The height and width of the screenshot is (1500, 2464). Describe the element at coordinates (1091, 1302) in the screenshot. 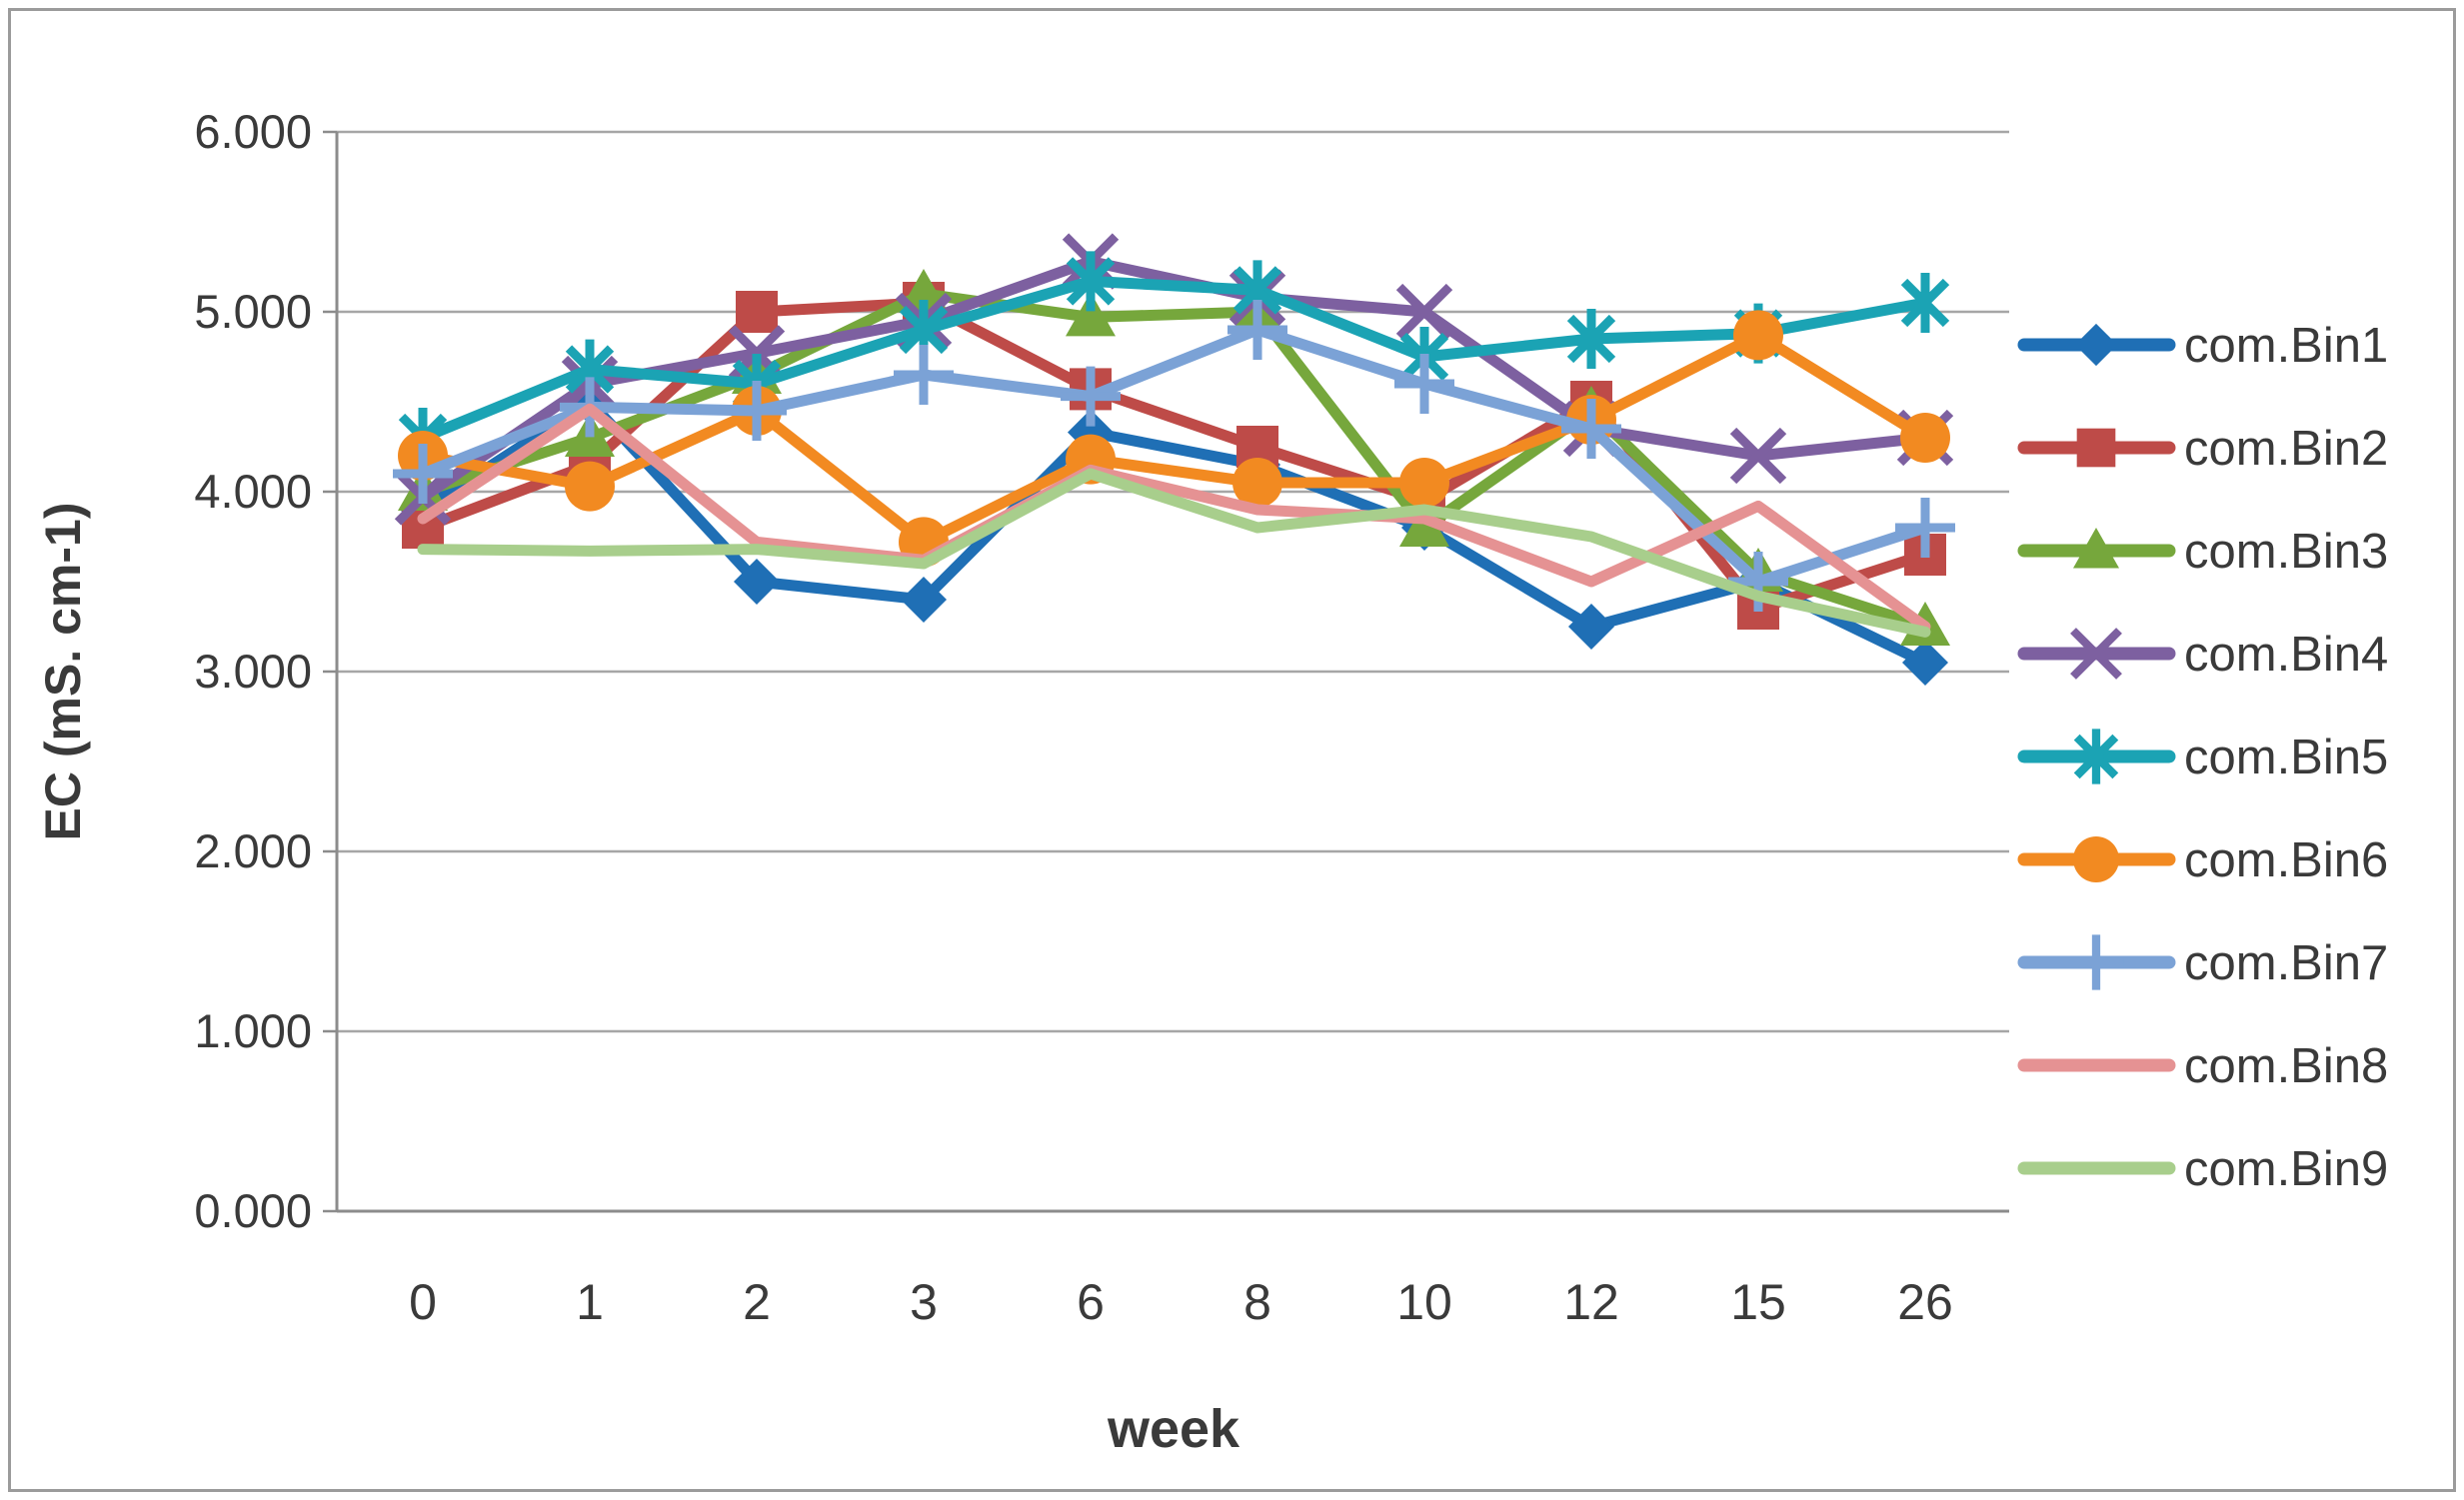

I see `x-tick-label: 6` at that location.